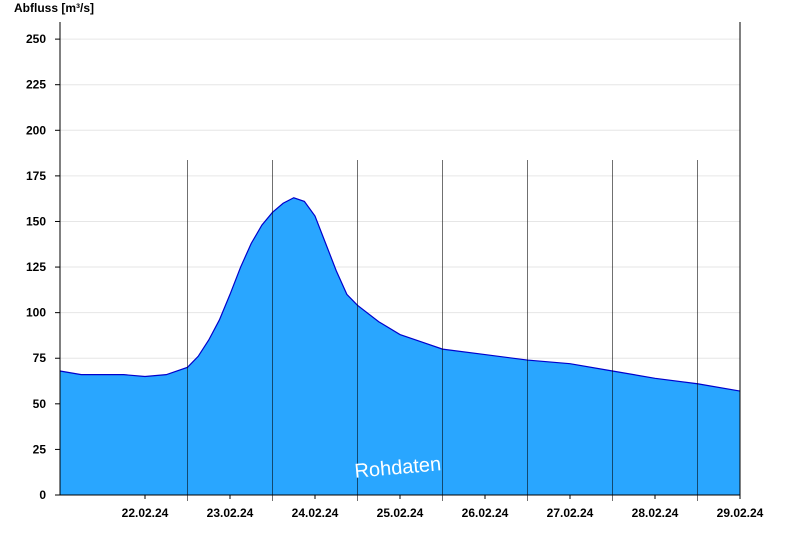 The width and height of the screenshot is (800, 550). I want to click on y-tick-label: 75, so click(40, 358).